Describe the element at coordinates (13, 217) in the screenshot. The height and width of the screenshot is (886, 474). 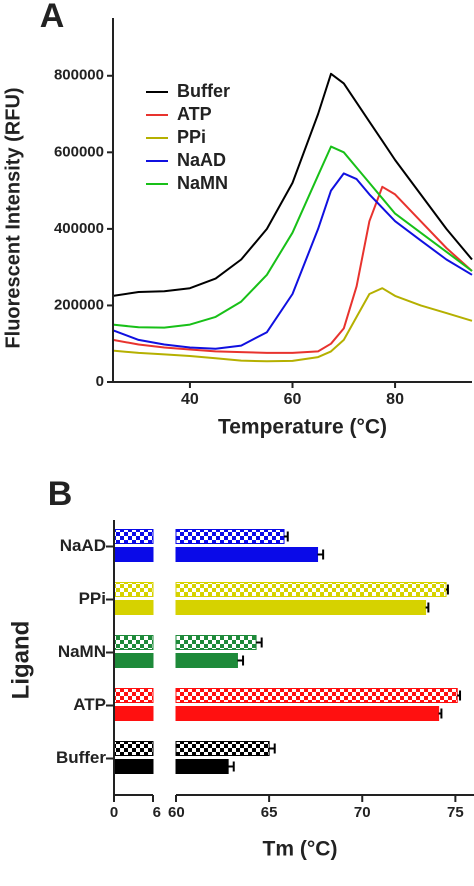
I see `y-axis-title: Fluorescent Intensity (RFU)` at that location.